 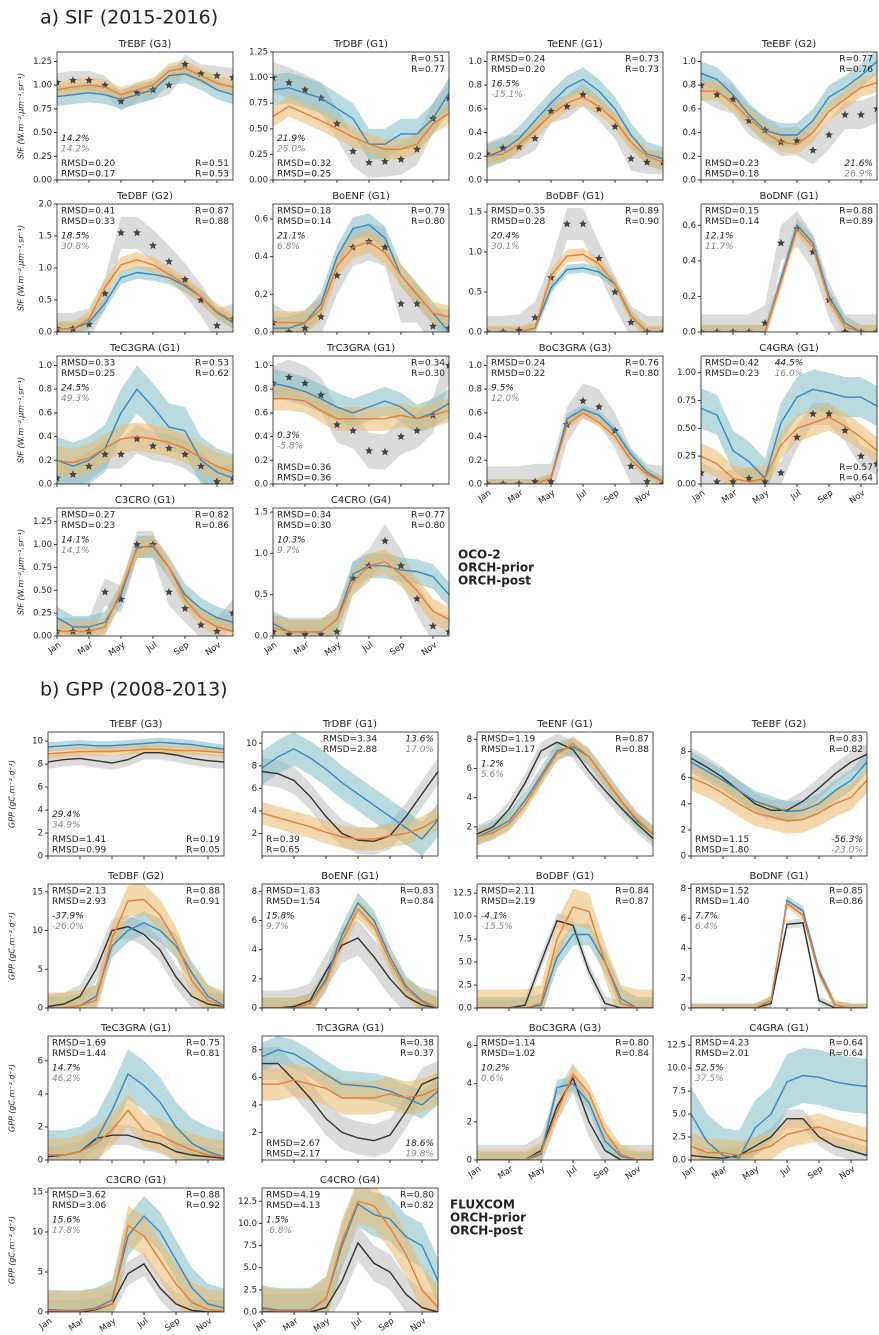 I want to click on y-tick-label: 0.5, so click(x=261, y=595).